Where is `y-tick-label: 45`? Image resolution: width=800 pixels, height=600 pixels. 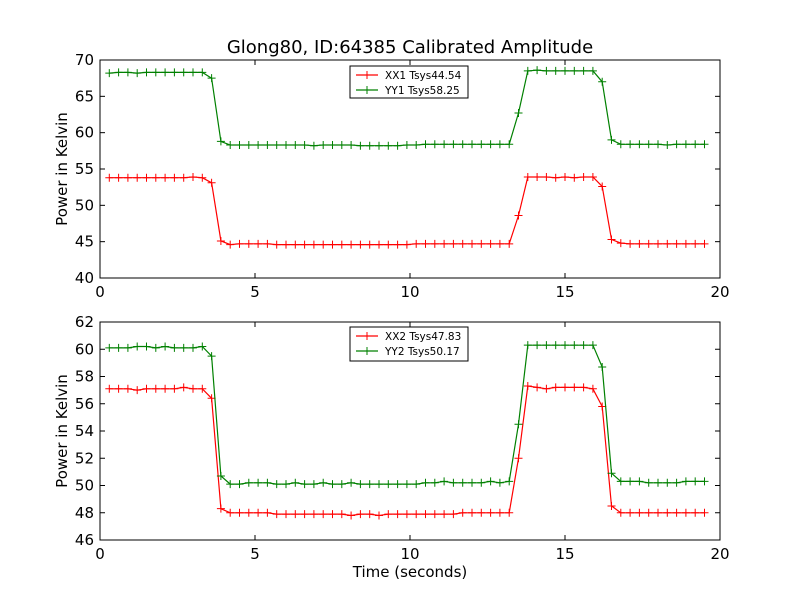 y-tick-label: 45 is located at coordinates (84, 242).